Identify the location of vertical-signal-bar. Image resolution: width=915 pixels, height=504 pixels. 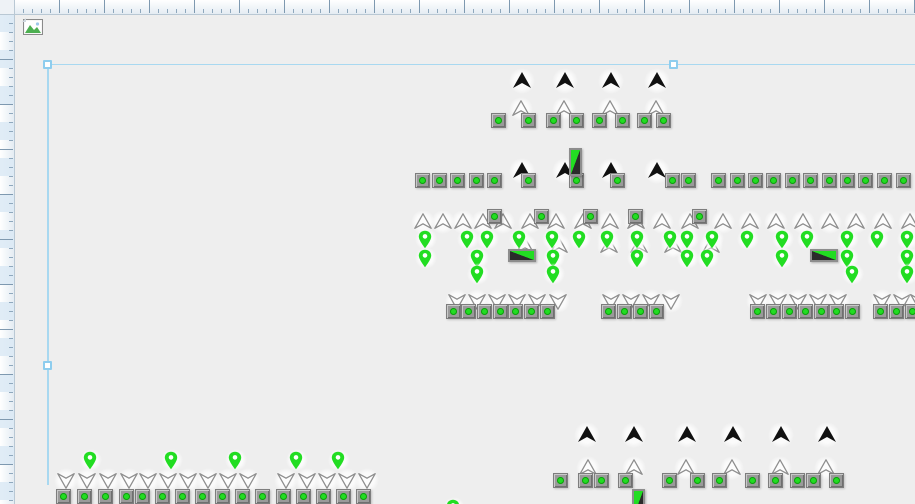
(575, 162).